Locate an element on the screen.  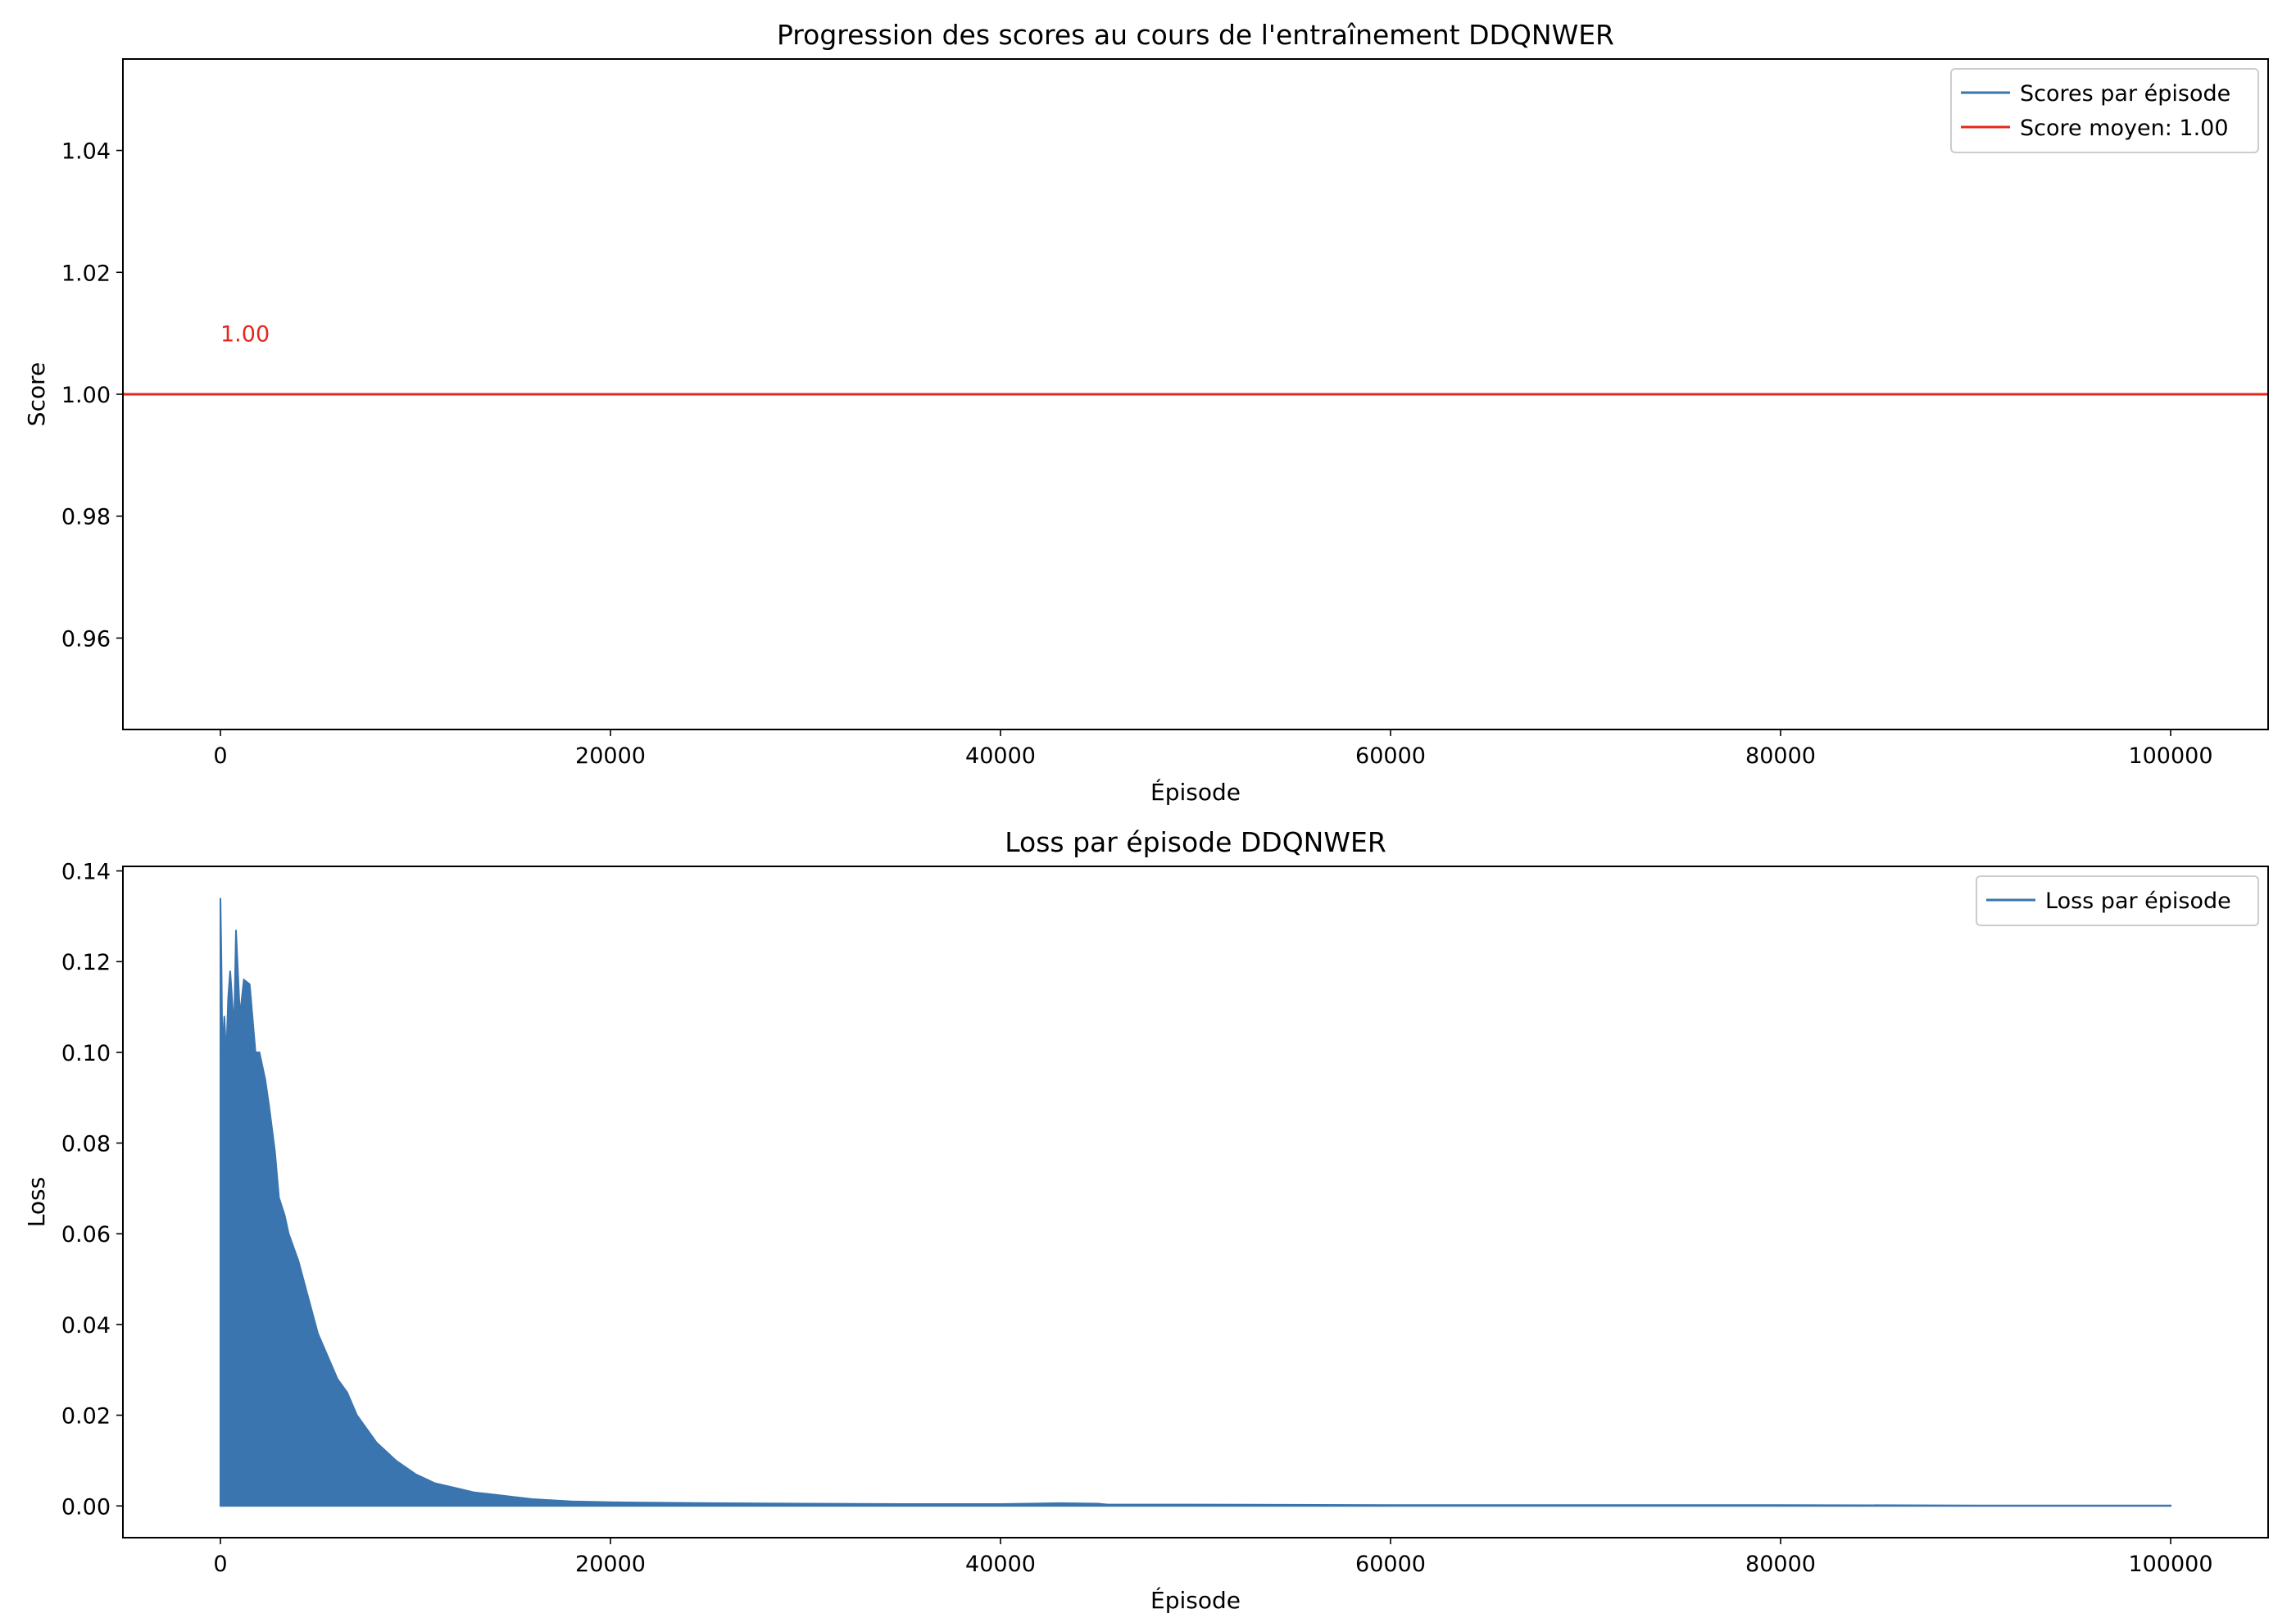
y-tick-label: 1.04 is located at coordinates (86, 152).